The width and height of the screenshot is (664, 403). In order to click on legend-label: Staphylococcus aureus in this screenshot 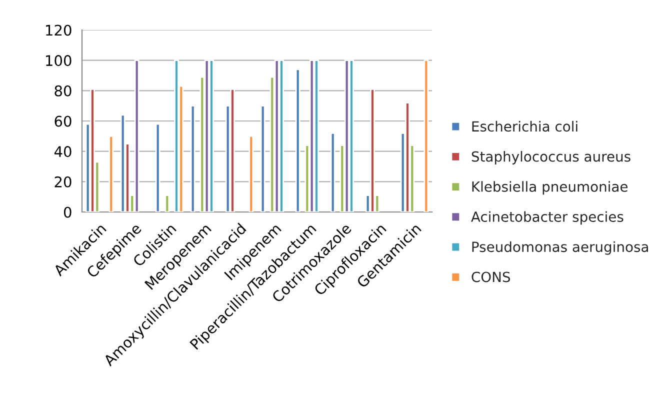, I will do `click(551, 157)`.